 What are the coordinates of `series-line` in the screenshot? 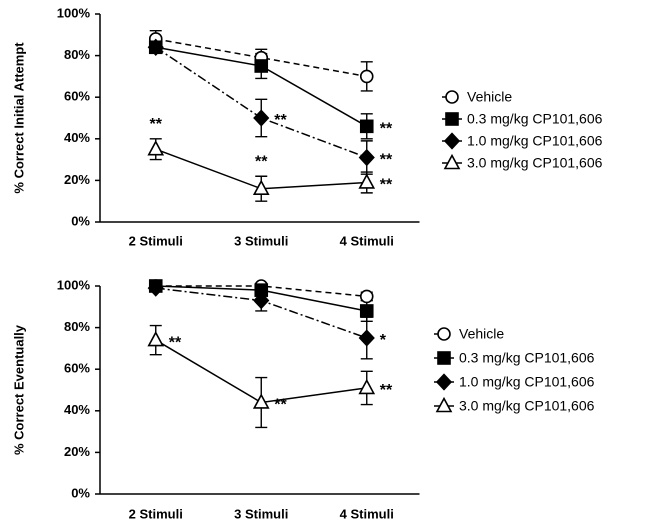 It's located at (261, 58).